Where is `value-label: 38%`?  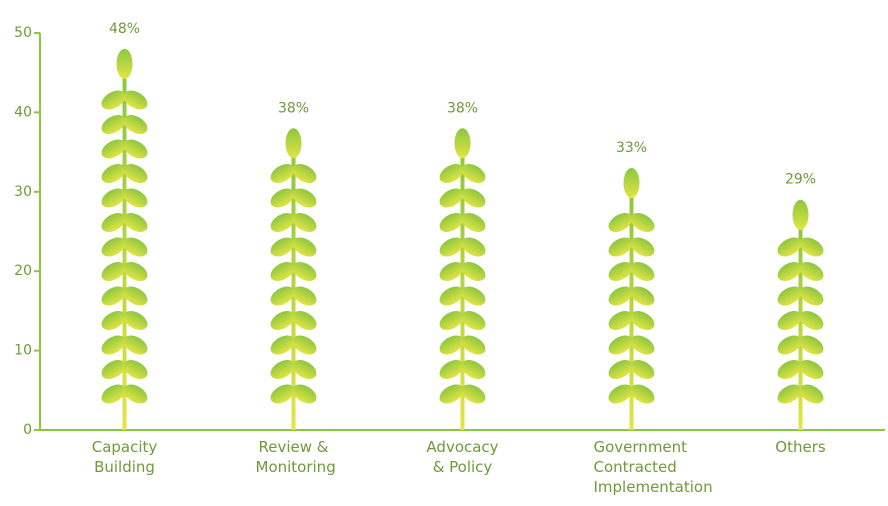
value-label: 38% is located at coordinates (462, 108).